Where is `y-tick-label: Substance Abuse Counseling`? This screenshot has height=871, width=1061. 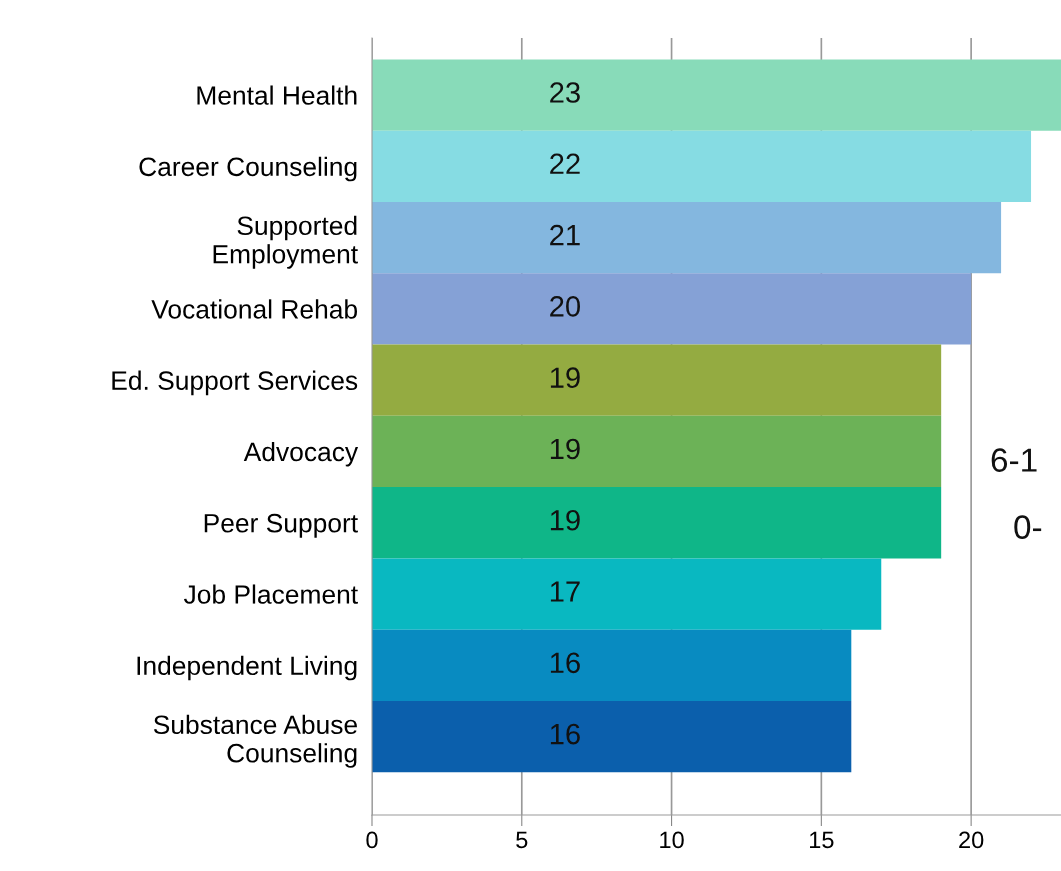 y-tick-label: Substance Abuse Counseling is located at coordinates (255, 741).